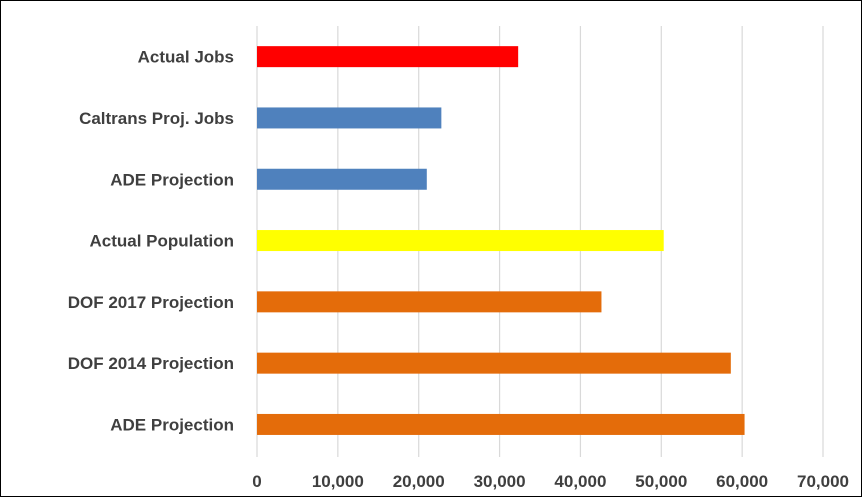  Describe the element at coordinates (256, 481) in the screenshot. I see `x-tick-label: 0` at that location.